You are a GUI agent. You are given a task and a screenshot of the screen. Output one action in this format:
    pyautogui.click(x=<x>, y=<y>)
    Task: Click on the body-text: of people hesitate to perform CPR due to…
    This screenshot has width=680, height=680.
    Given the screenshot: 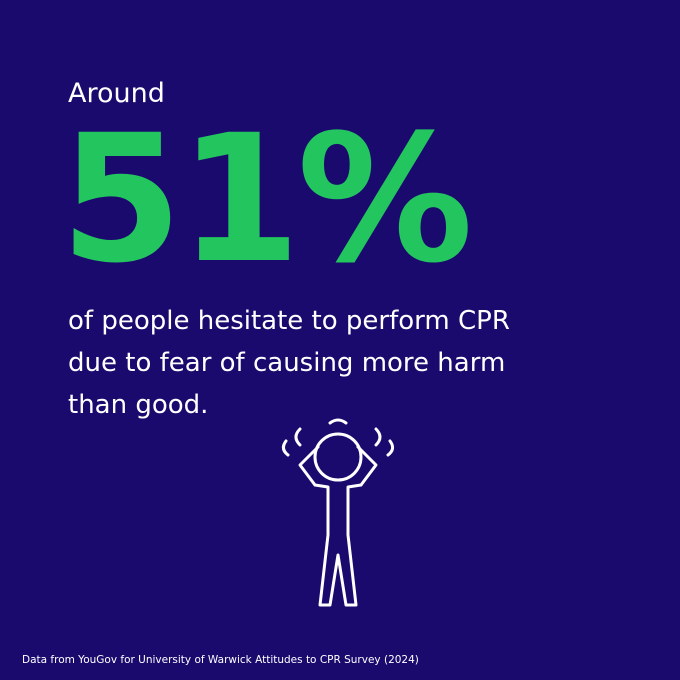 What is the action you would take?
    pyautogui.click(x=289, y=363)
    